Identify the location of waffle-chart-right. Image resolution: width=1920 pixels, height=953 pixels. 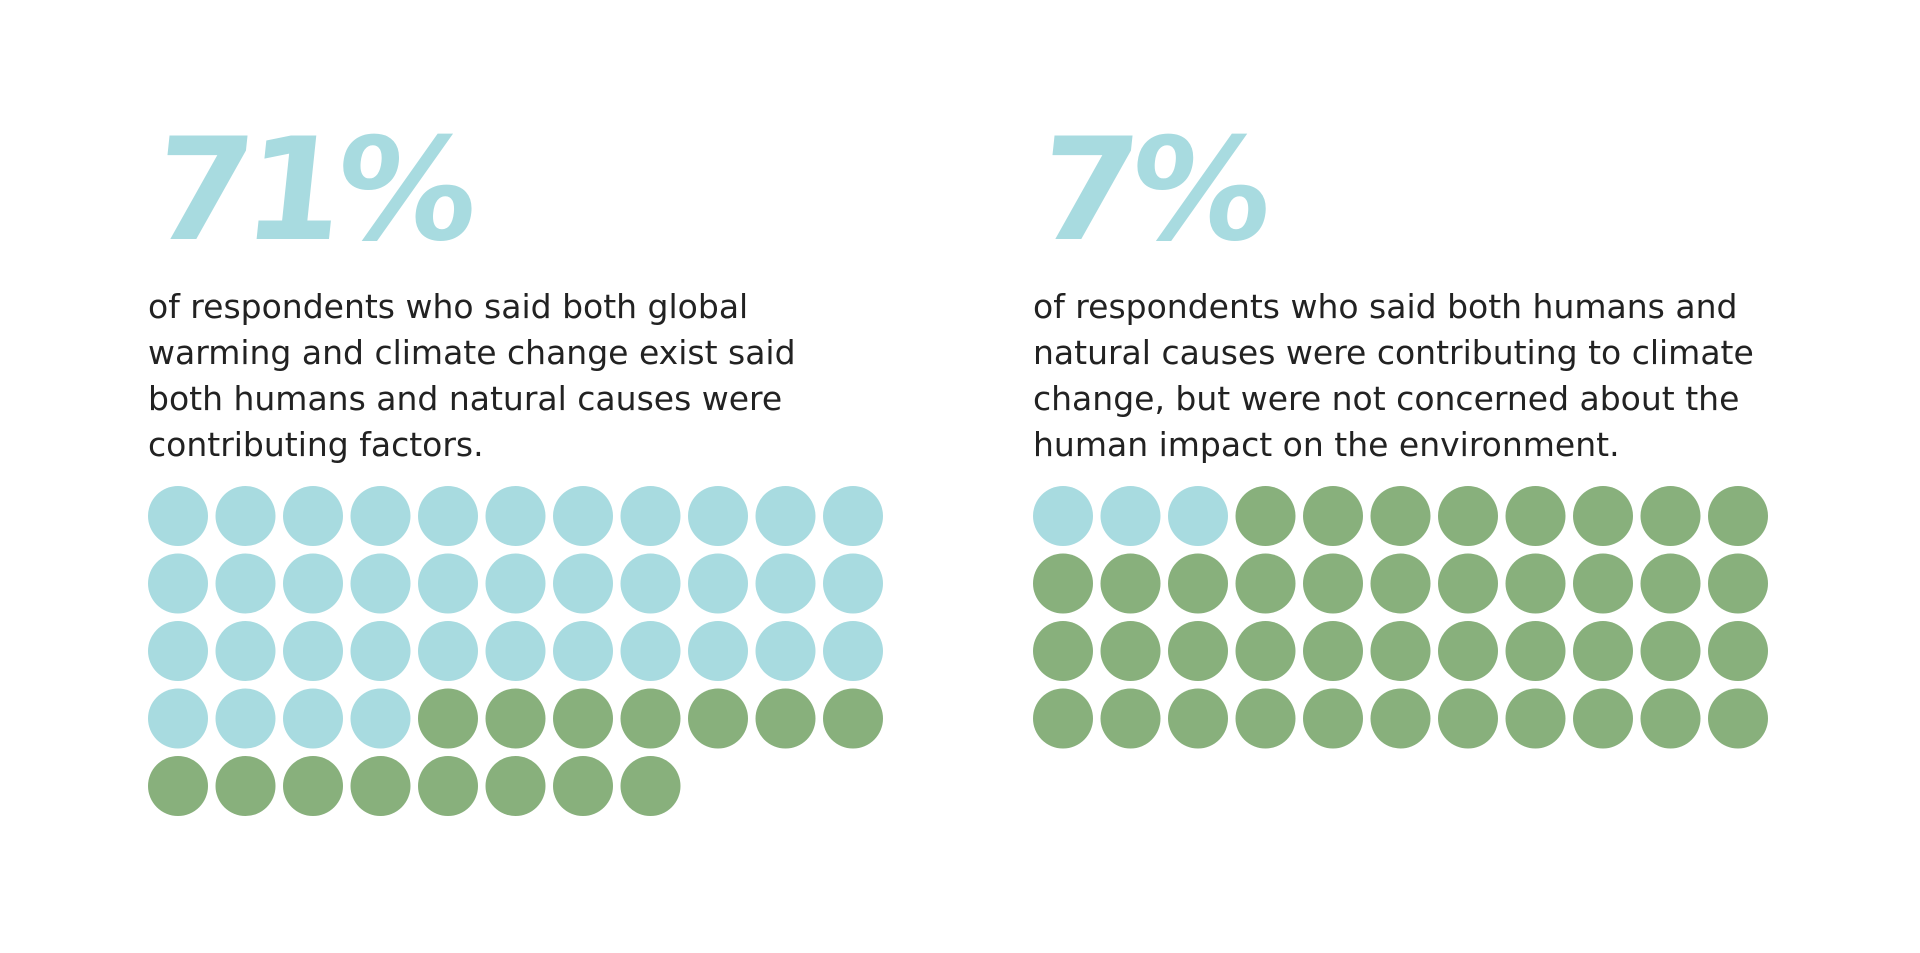
(1400, 617).